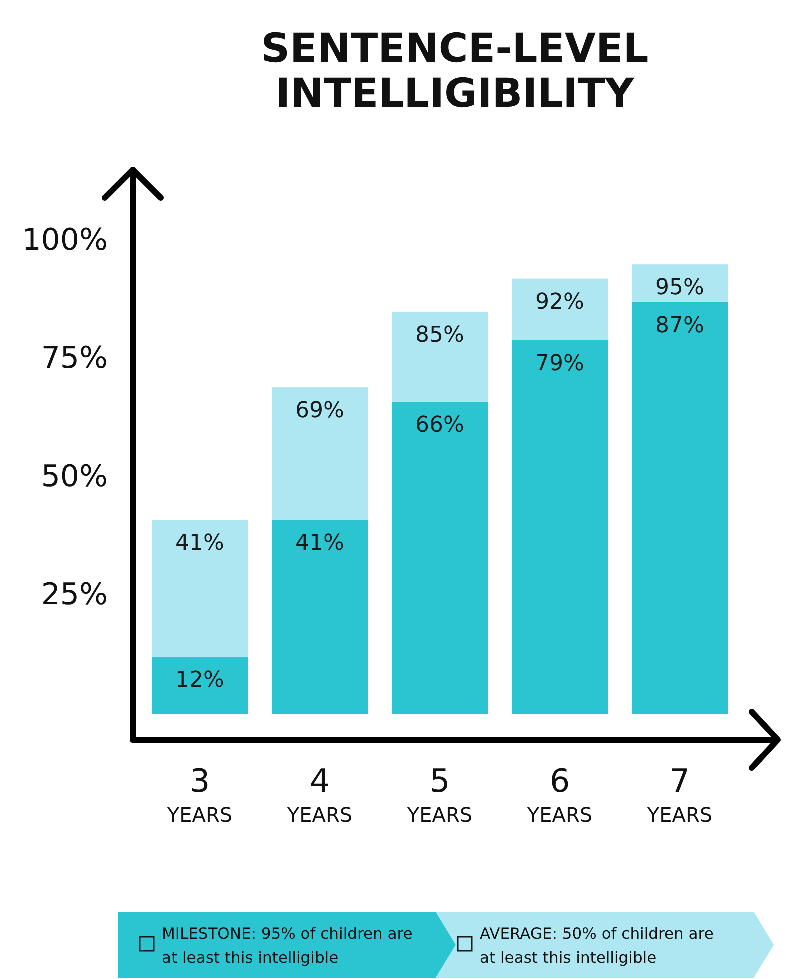 Image resolution: width=786 pixels, height=979 pixels. What do you see at coordinates (560, 302) in the screenshot?
I see `total-label: 92%` at bounding box center [560, 302].